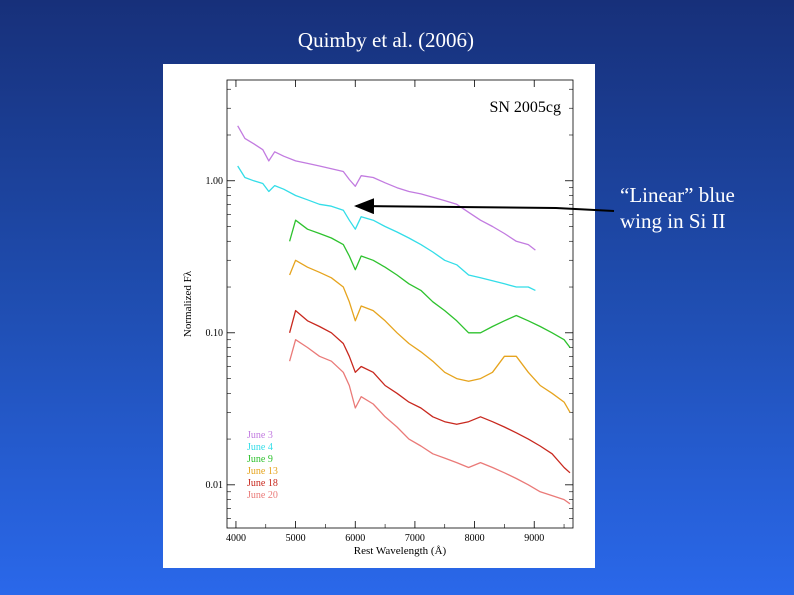 The width and height of the screenshot is (794, 595). I want to click on y-tick-label: 1.00, so click(215, 181).